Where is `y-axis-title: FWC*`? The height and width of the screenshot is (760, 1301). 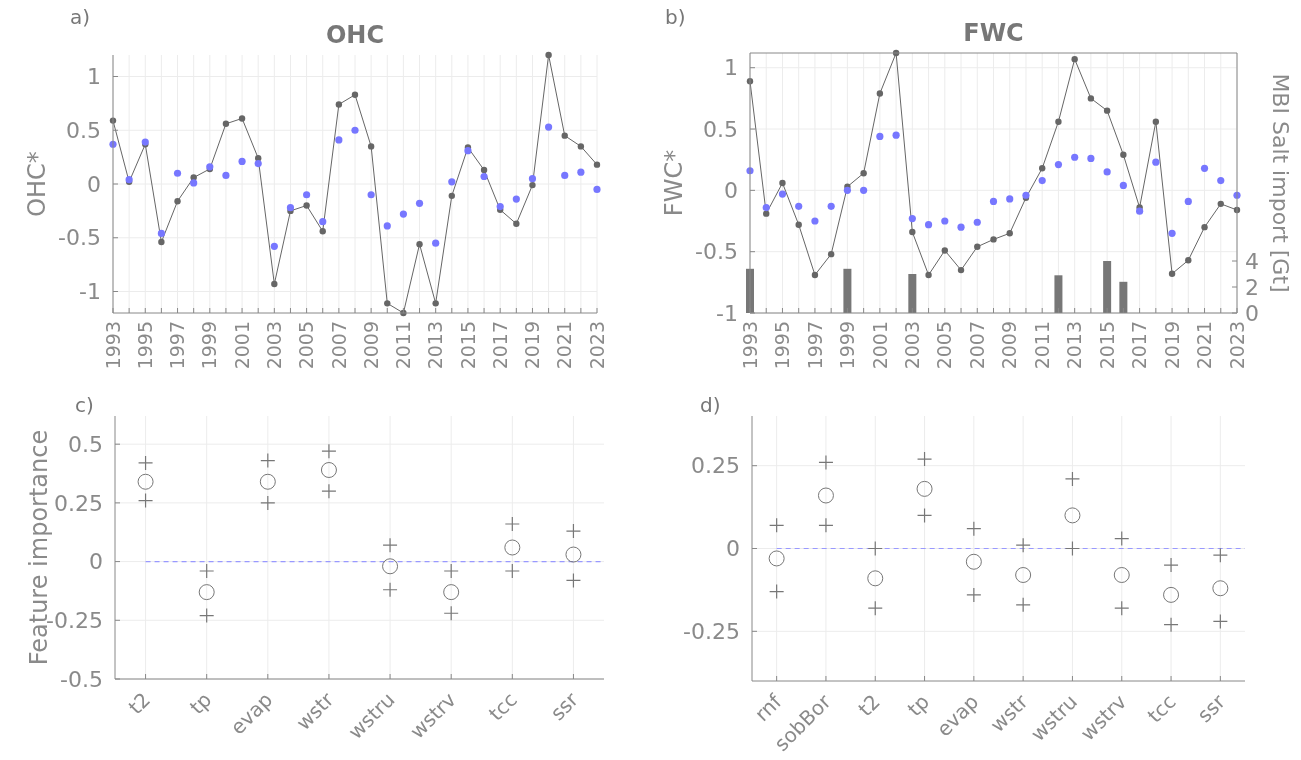 y-axis-title: FWC* is located at coordinates (674, 183).